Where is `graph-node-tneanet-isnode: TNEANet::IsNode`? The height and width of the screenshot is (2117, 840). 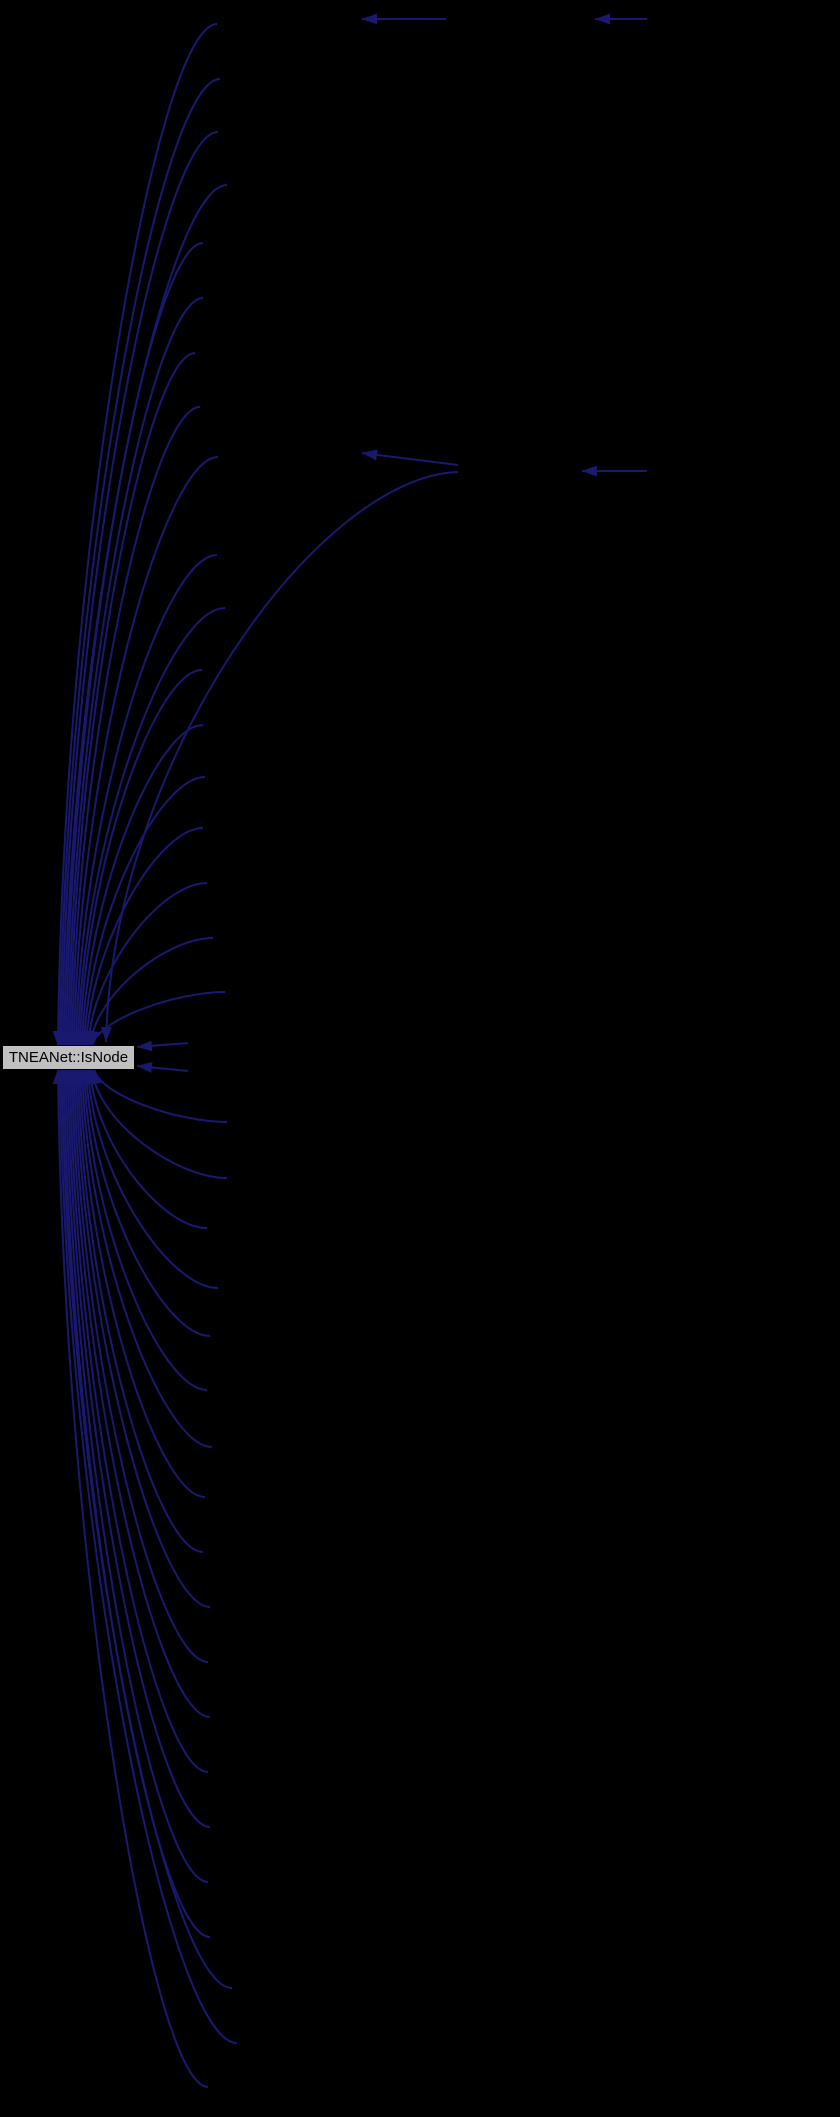
graph-node-tneanet-isnode: TNEANet::IsNode is located at coordinates (68, 1057).